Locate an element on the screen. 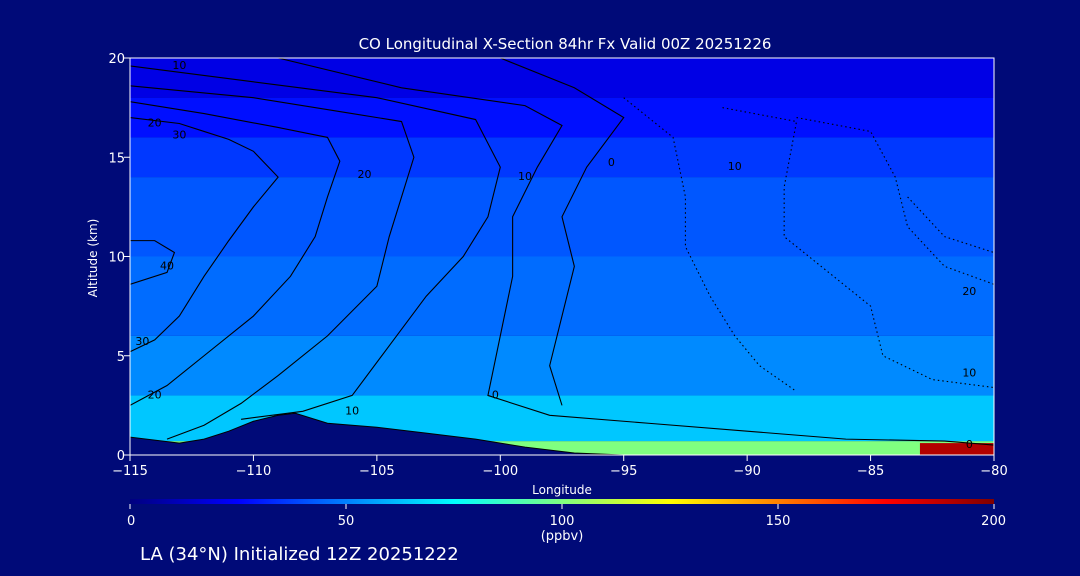 This screenshot has height=576, width=1080. y-tick-label: 10 is located at coordinates (116, 258).